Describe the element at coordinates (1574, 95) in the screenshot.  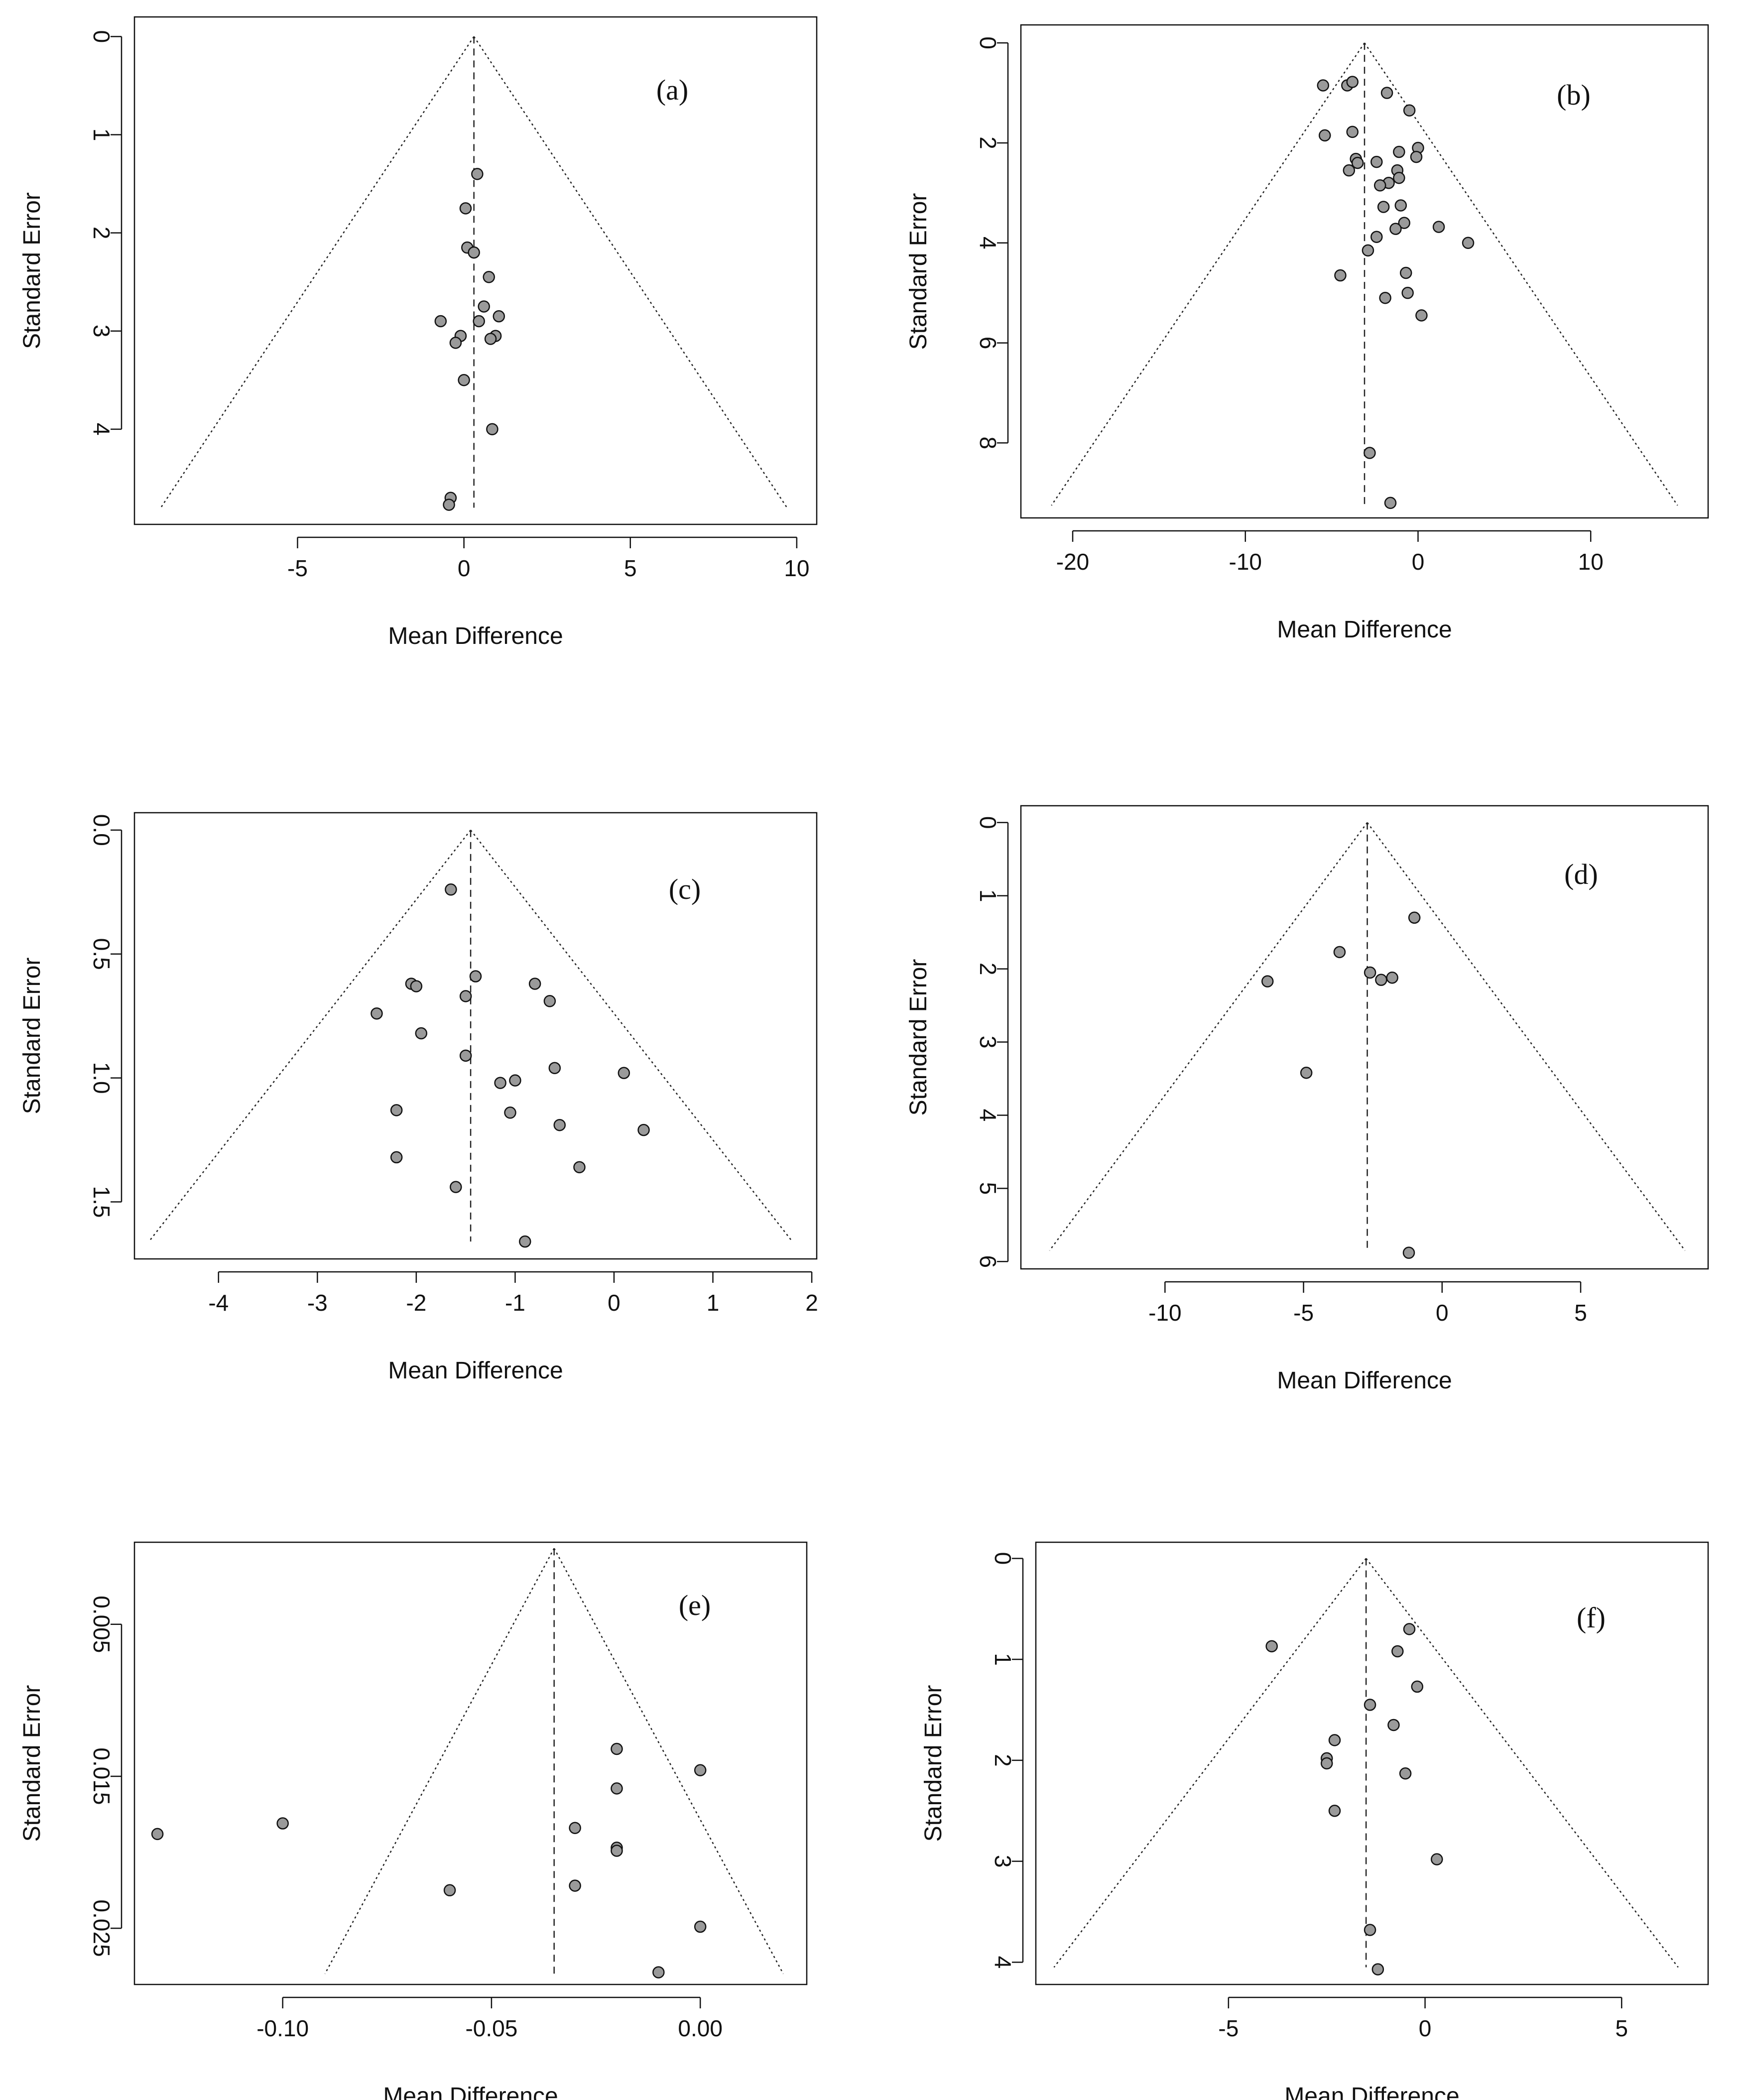
I see `panel-label: (b)` at that location.